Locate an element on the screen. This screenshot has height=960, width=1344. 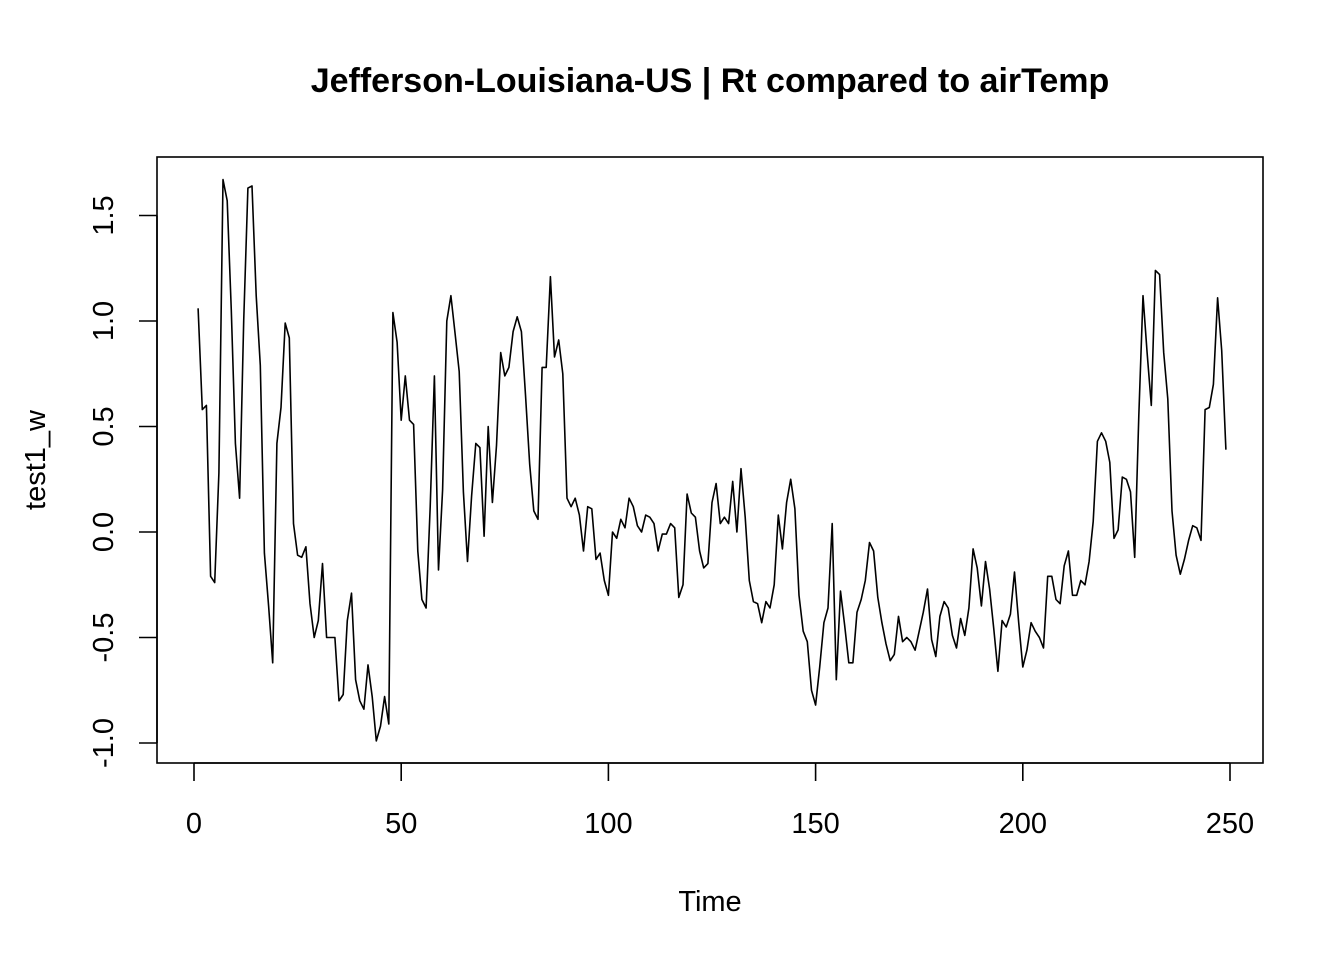
y-axis-label: test1_w is located at coordinates (36, 459).